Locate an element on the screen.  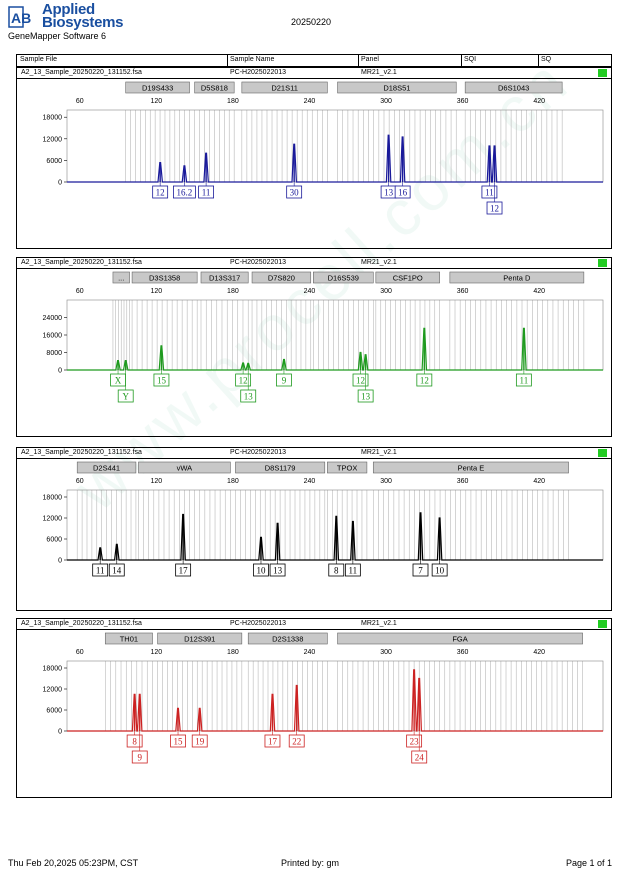
allele-call-label: 14 is located at coordinates (117, 571).